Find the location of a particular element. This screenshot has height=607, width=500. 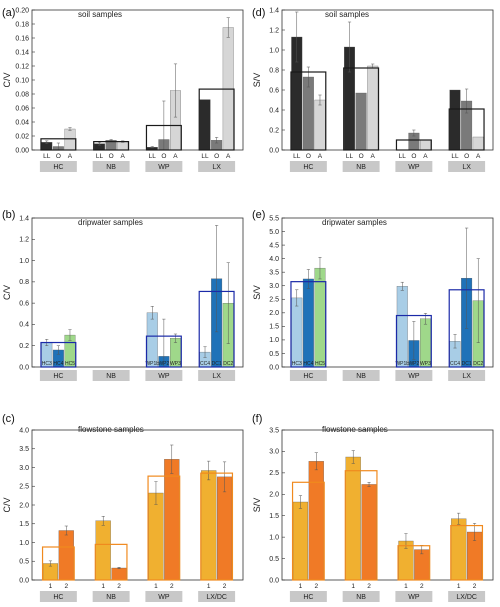

y-tick-label: 4.0 is located at coordinates (24, 430).